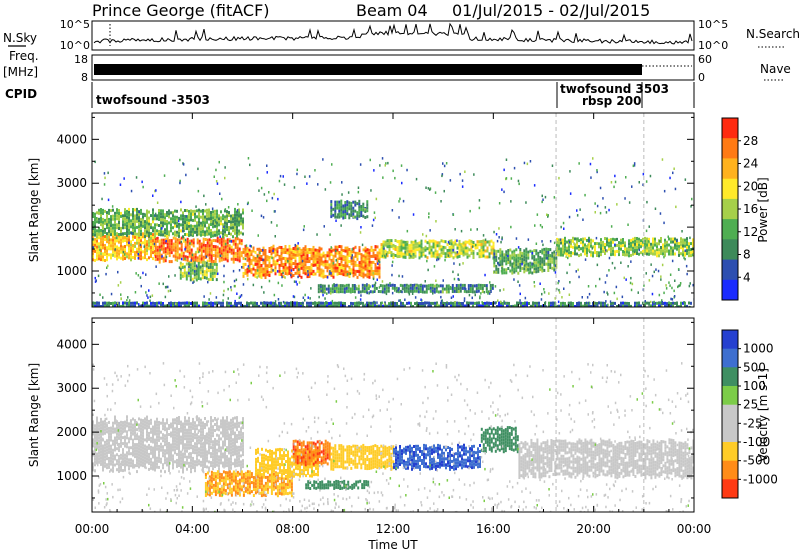 This screenshot has width=800, height=554. What do you see at coordinates (393, 67) in the screenshot?
I see `freq-panel-frame` at bounding box center [393, 67].